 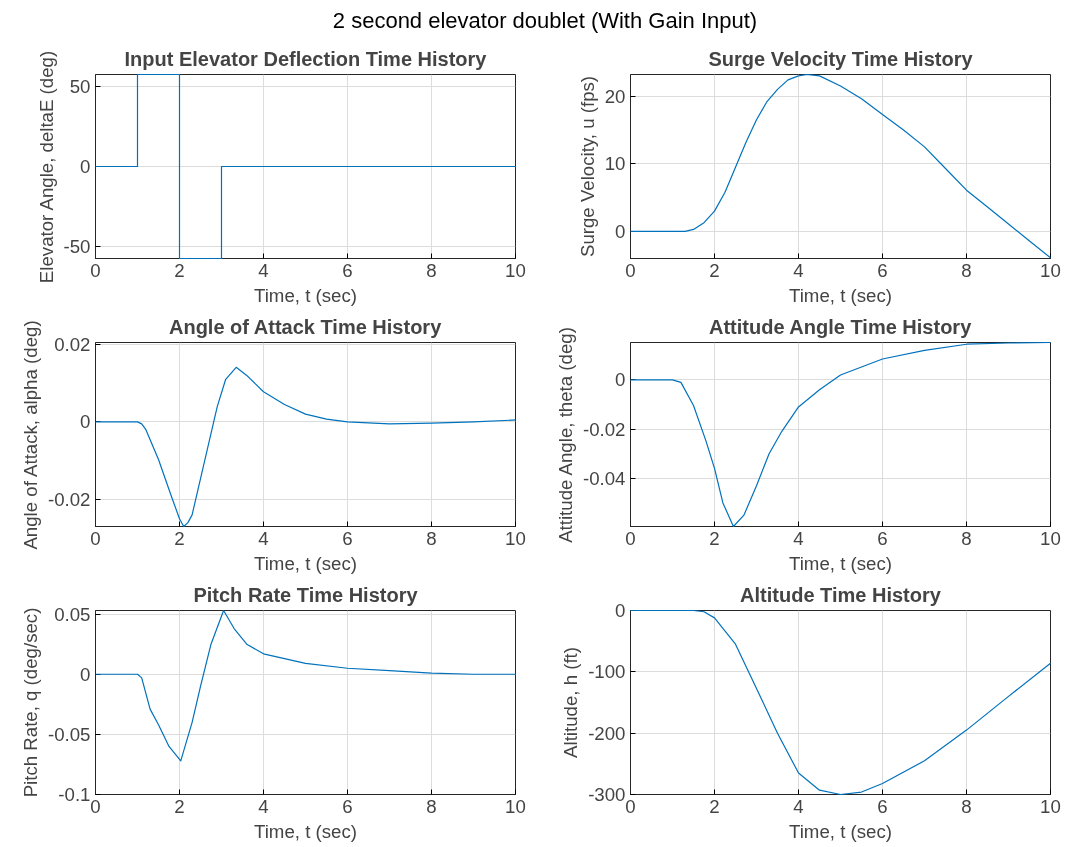 What do you see at coordinates (77, 247) in the screenshot?
I see `y-tick-label: -50` at bounding box center [77, 247].